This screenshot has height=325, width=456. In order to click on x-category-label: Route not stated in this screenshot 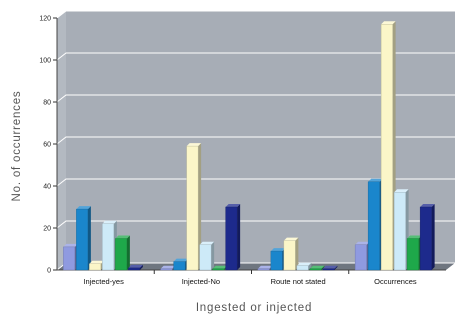, I will do `click(298, 281)`.